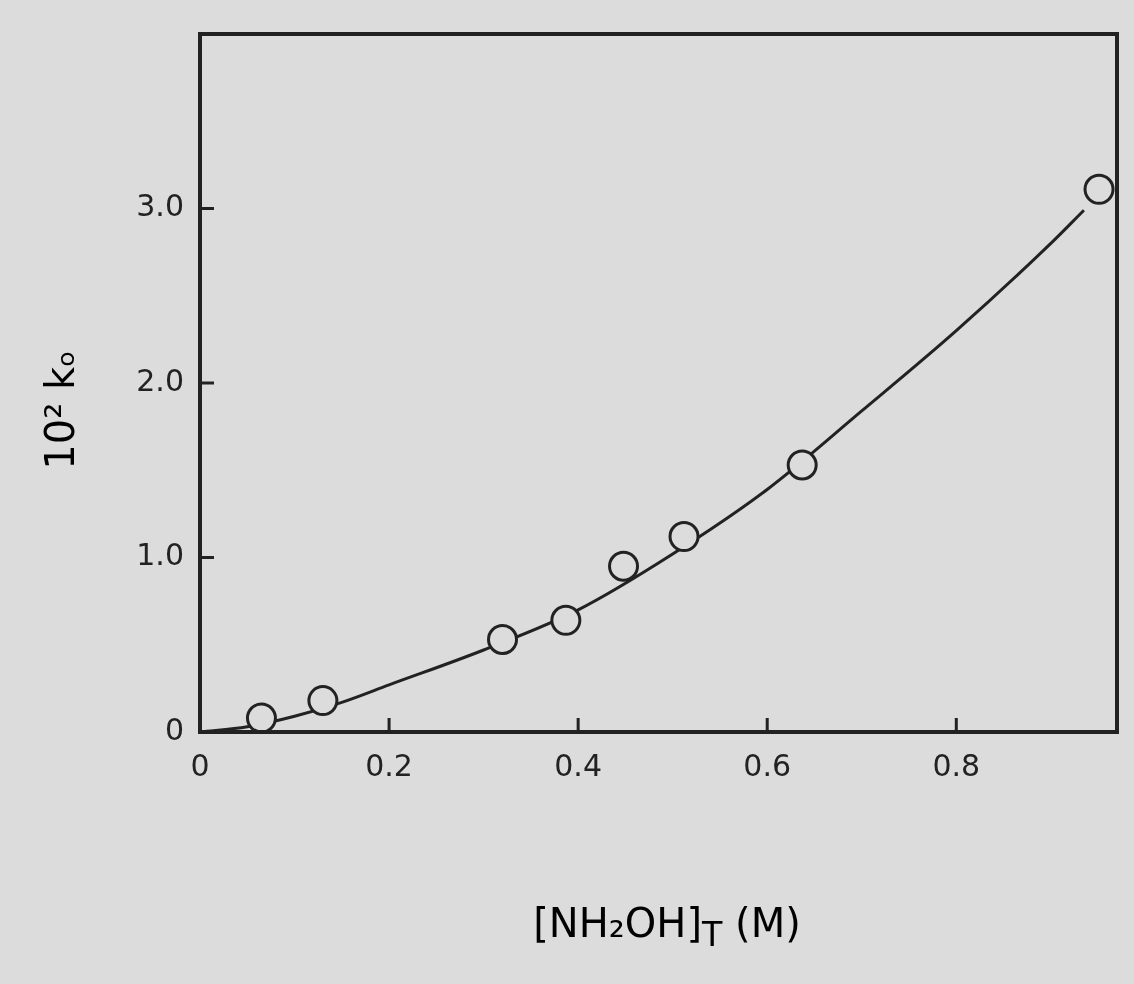 The height and width of the screenshot is (984, 1134). Describe the element at coordinates (200, 765) in the screenshot. I see `x-tick-label: 0` at that location.